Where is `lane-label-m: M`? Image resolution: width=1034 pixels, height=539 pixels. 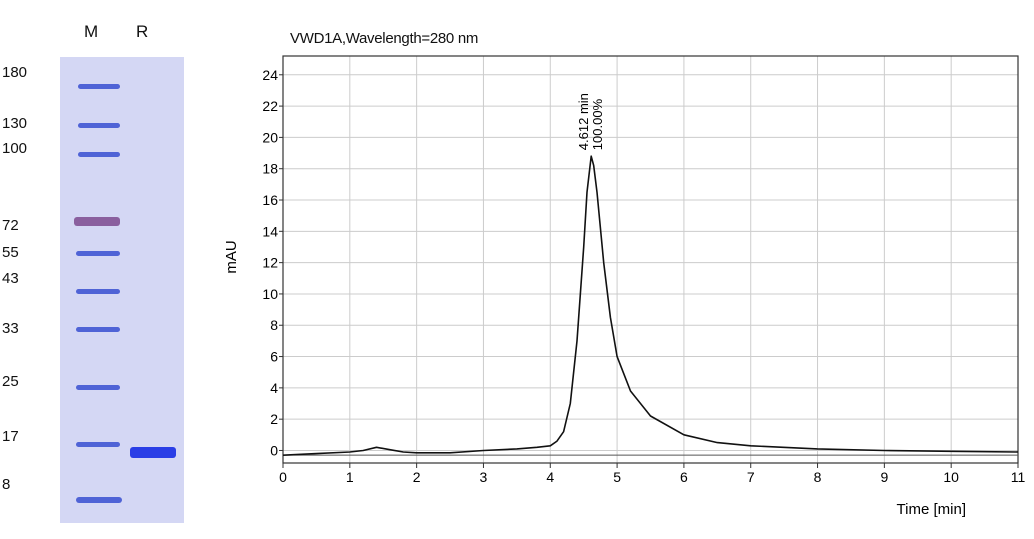 lane-label-m: M is located at coordinates (91, 31).